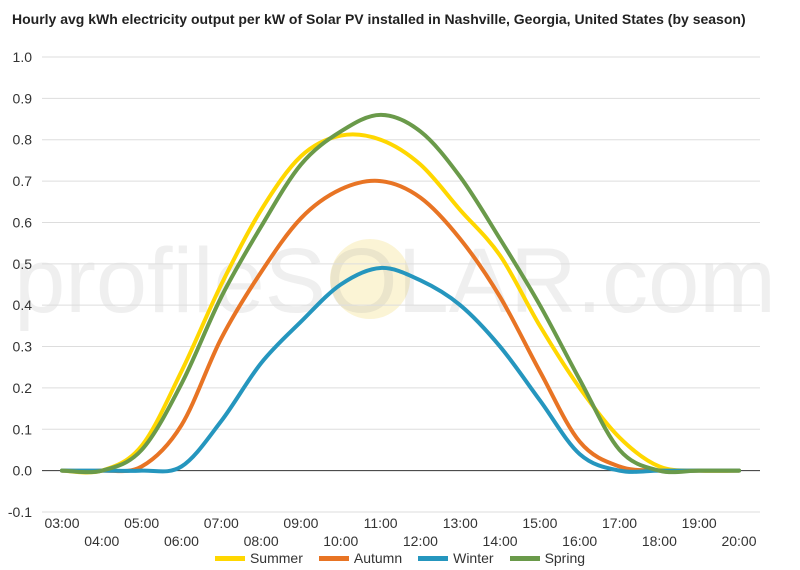 Image resolution: width=800 pixels, height=570 pixels. What do you see at coordinates (539, 523) in the screenshot?
I see `x-tick-label: 15:00` at bounding box center [539, 523].